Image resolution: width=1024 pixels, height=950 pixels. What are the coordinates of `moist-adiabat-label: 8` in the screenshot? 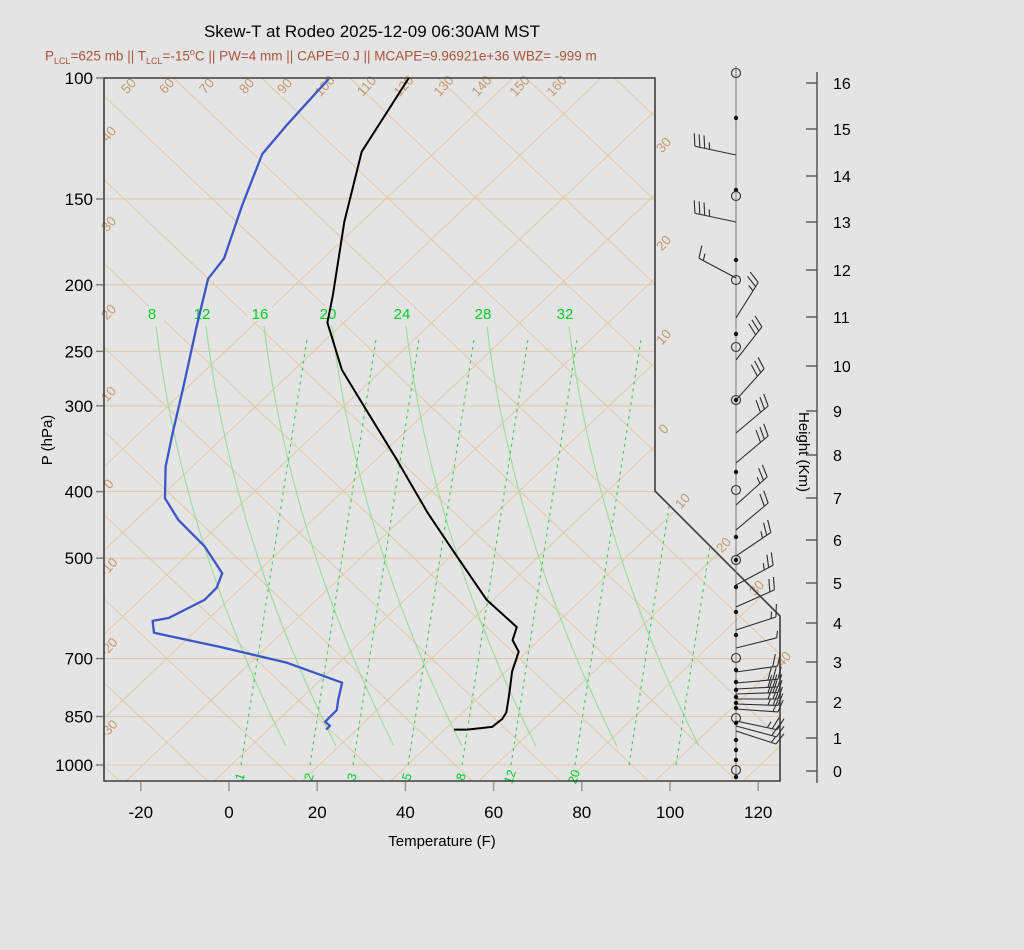 It's located at (152, 314).